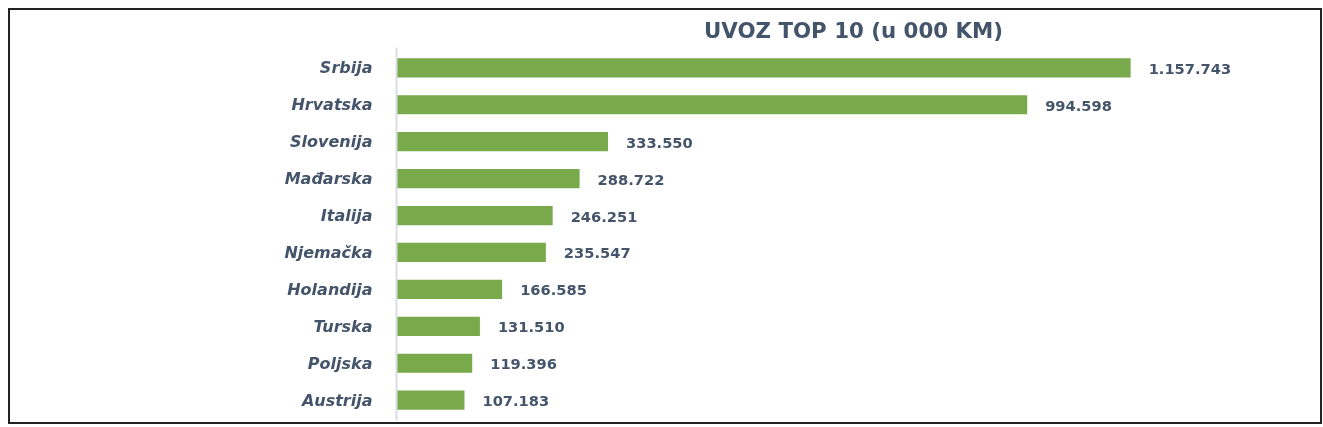 The image size is (1323, 427). I want to click on data-label: 235.547, so click(597, 253).